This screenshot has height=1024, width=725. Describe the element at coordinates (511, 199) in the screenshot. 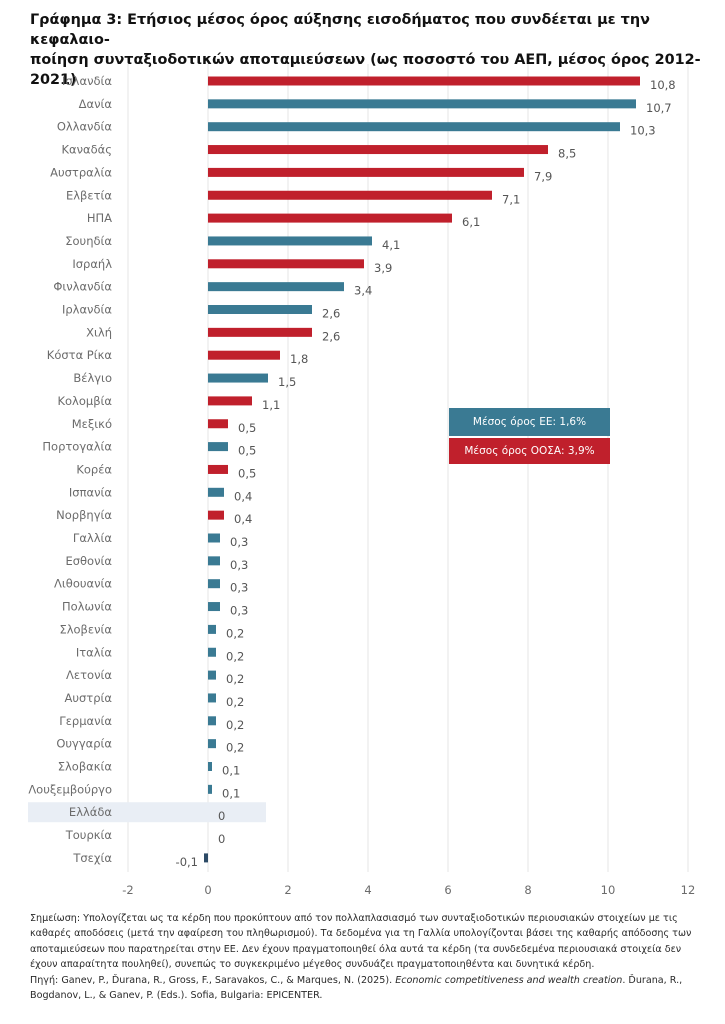

I see `value-label: 7,1` at that location.